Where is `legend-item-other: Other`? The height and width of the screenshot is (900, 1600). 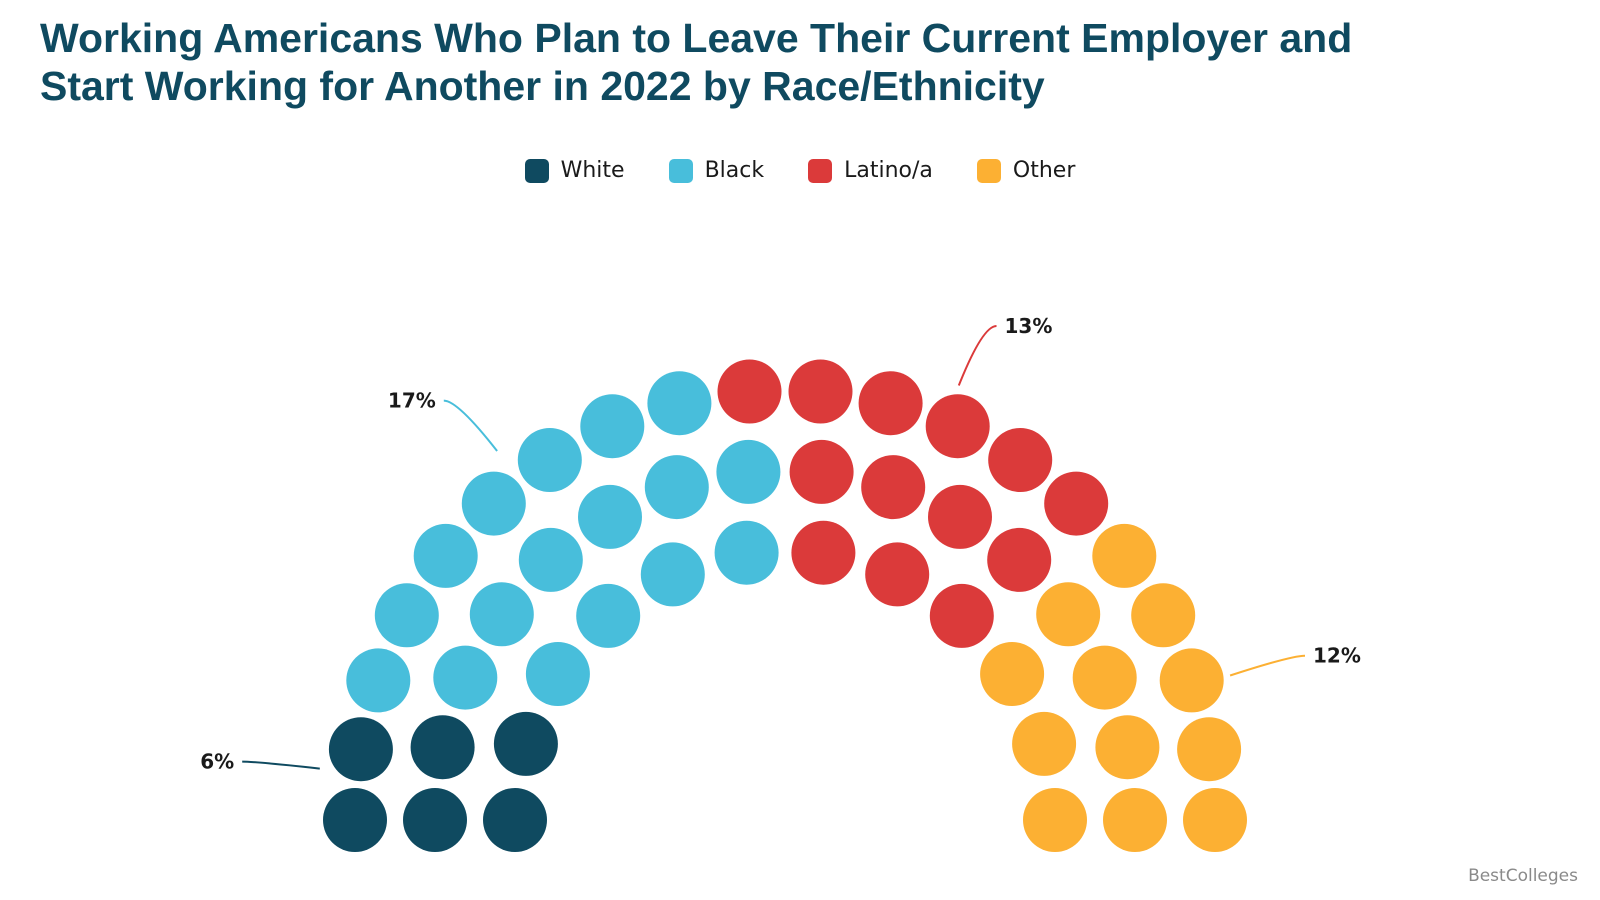 legend-item-other: Other is located at coordinates (1026, 170).